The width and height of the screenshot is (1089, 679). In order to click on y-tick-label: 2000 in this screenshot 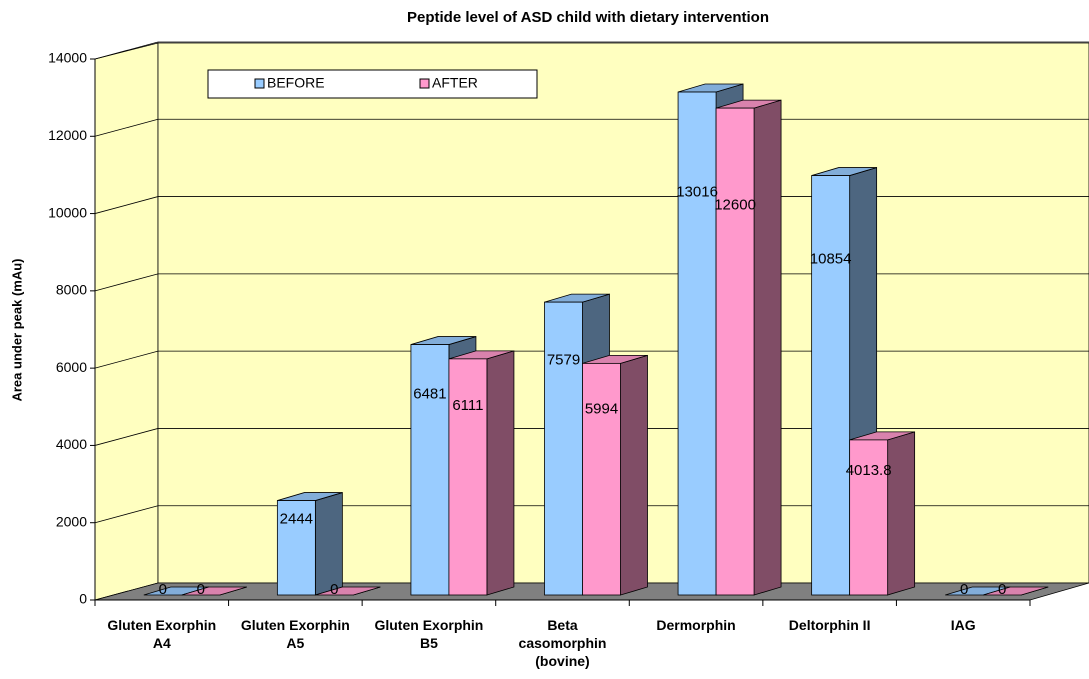, I will do `click(71, 521)`.